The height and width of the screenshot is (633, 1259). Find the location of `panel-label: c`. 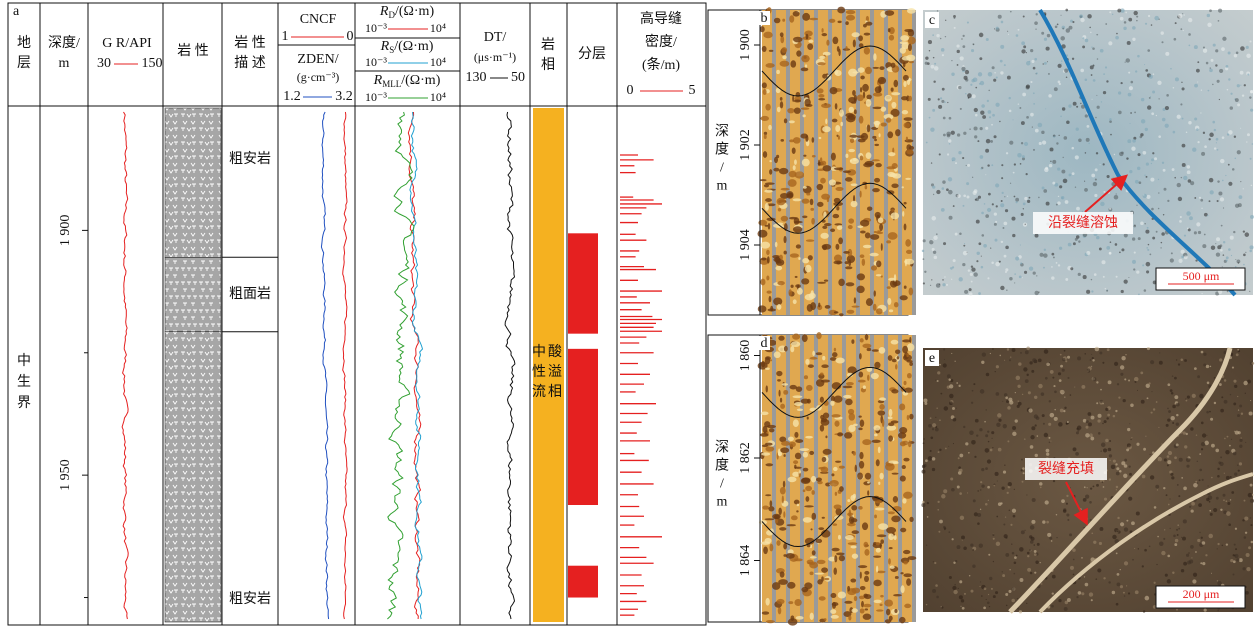

panel-label: c is located at coordinates (932, 20).